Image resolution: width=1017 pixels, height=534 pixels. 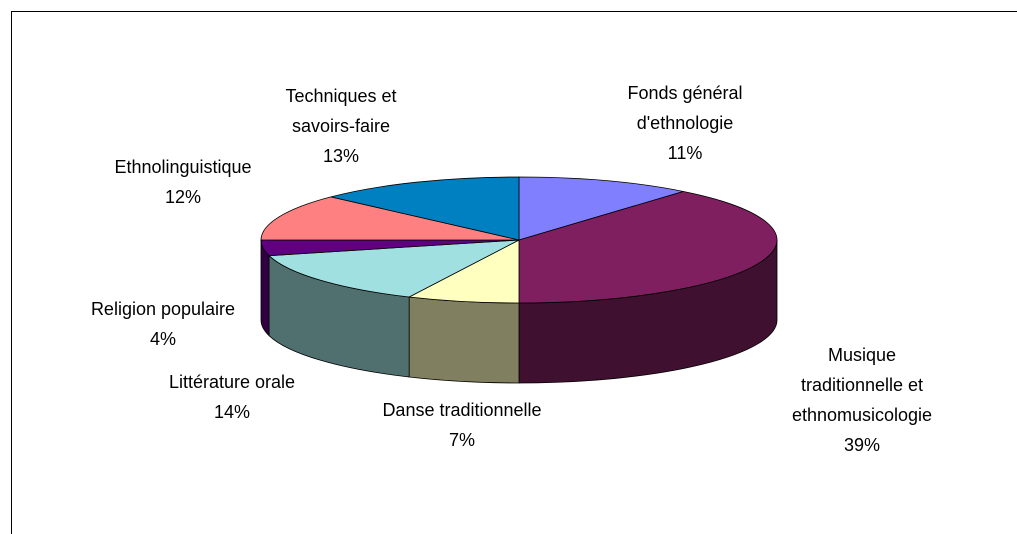 I want to click on slice-label: Danse traditionnelle 7%, so click(x=462, y=425).